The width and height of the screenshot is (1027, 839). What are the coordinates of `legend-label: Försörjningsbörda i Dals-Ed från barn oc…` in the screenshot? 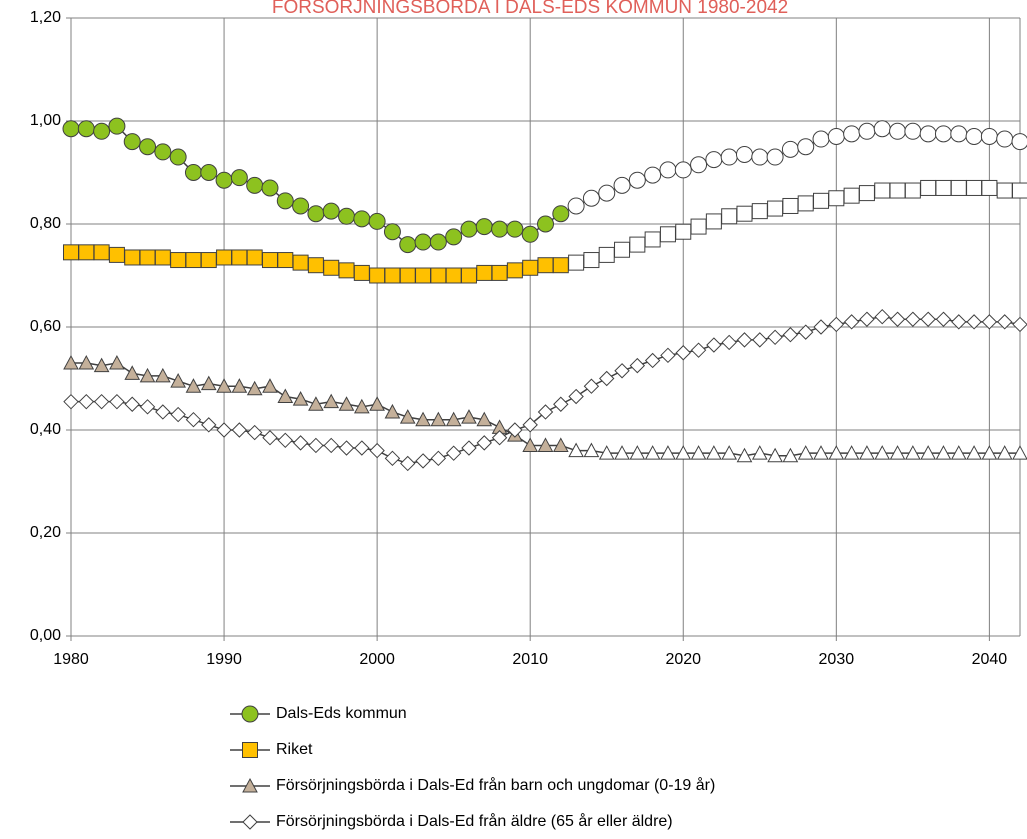 It's located at (495, 785).